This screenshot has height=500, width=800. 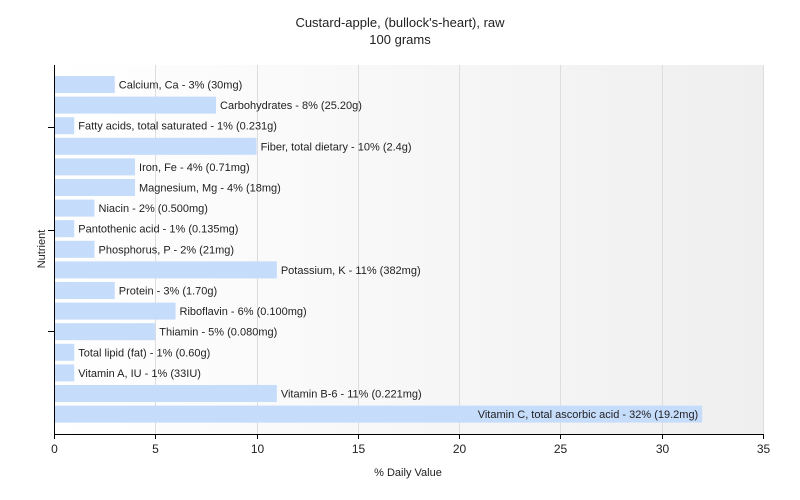 What do you see at coordinates (336, 147) in the screenshot?
I see `bar-label-3: Fiber, total dietary - 10% (2.4g)` at bounding box center [336, 147].